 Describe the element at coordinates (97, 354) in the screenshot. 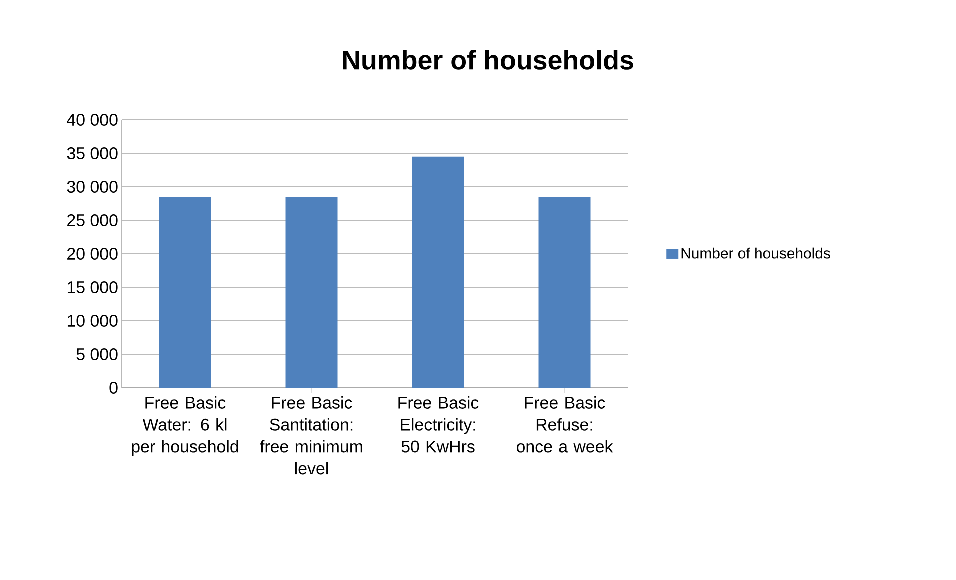

I see `y-tick-label: 5 000` at that location.